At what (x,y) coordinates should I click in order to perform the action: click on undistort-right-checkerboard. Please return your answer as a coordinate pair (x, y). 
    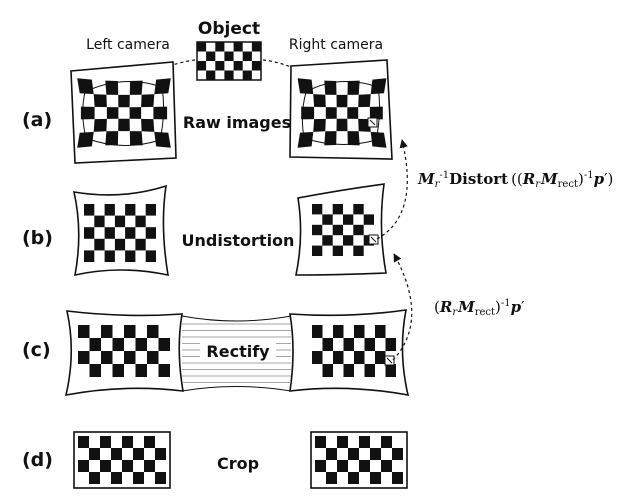
    Looking at the image, I should click on (343, 230).